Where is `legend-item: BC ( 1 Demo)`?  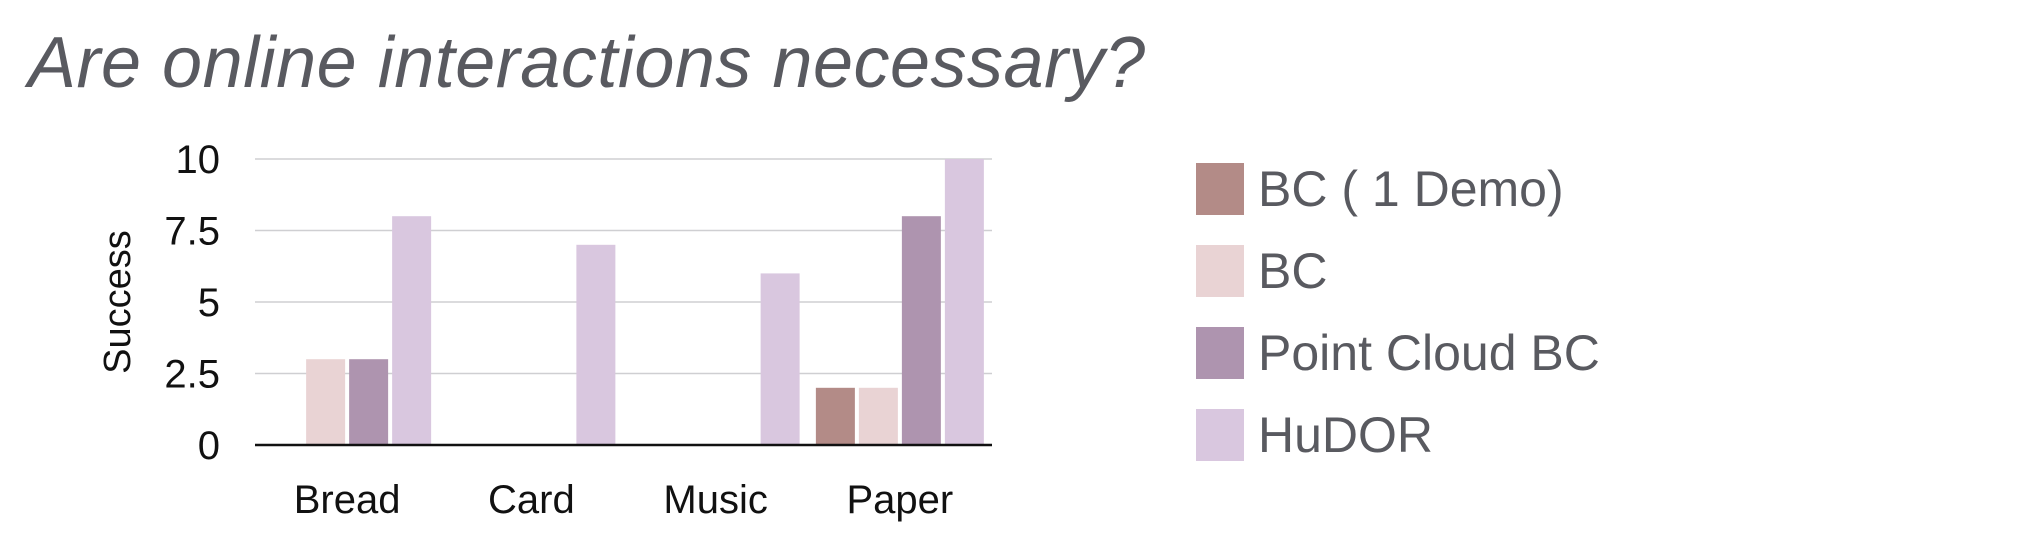 legend-item: BC ( 1 Demo) is located at coordinates (1398, 189).